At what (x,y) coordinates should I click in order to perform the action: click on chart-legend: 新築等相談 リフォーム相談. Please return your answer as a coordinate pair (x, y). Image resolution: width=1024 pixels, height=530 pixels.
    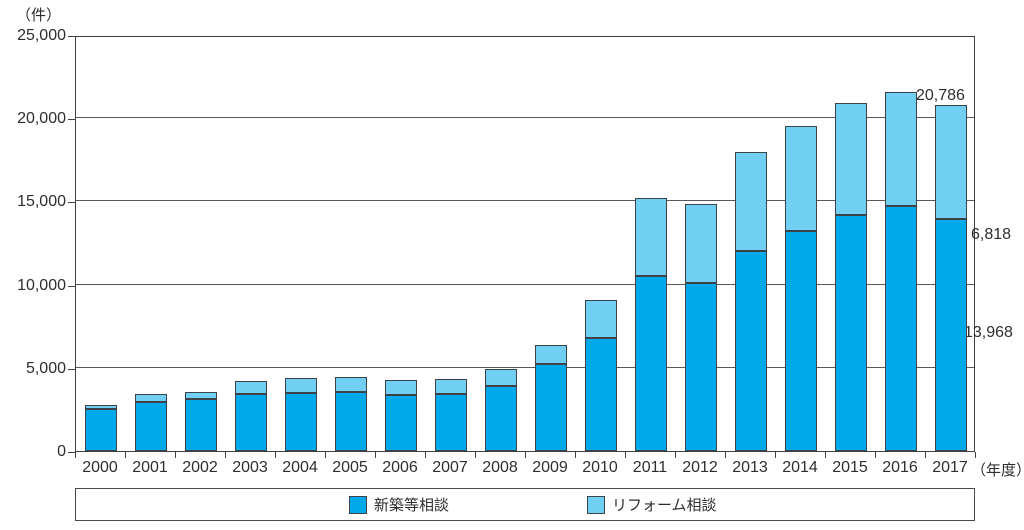
    Looking at the image, I should click on (525, 504).